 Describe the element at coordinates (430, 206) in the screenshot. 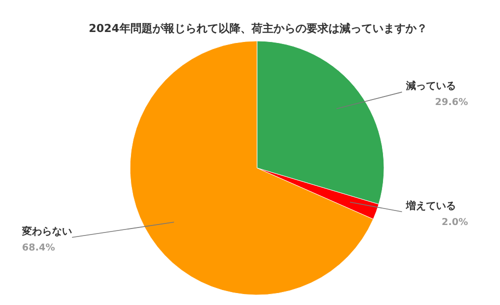

I see `slice-label: 増えている` at that location.